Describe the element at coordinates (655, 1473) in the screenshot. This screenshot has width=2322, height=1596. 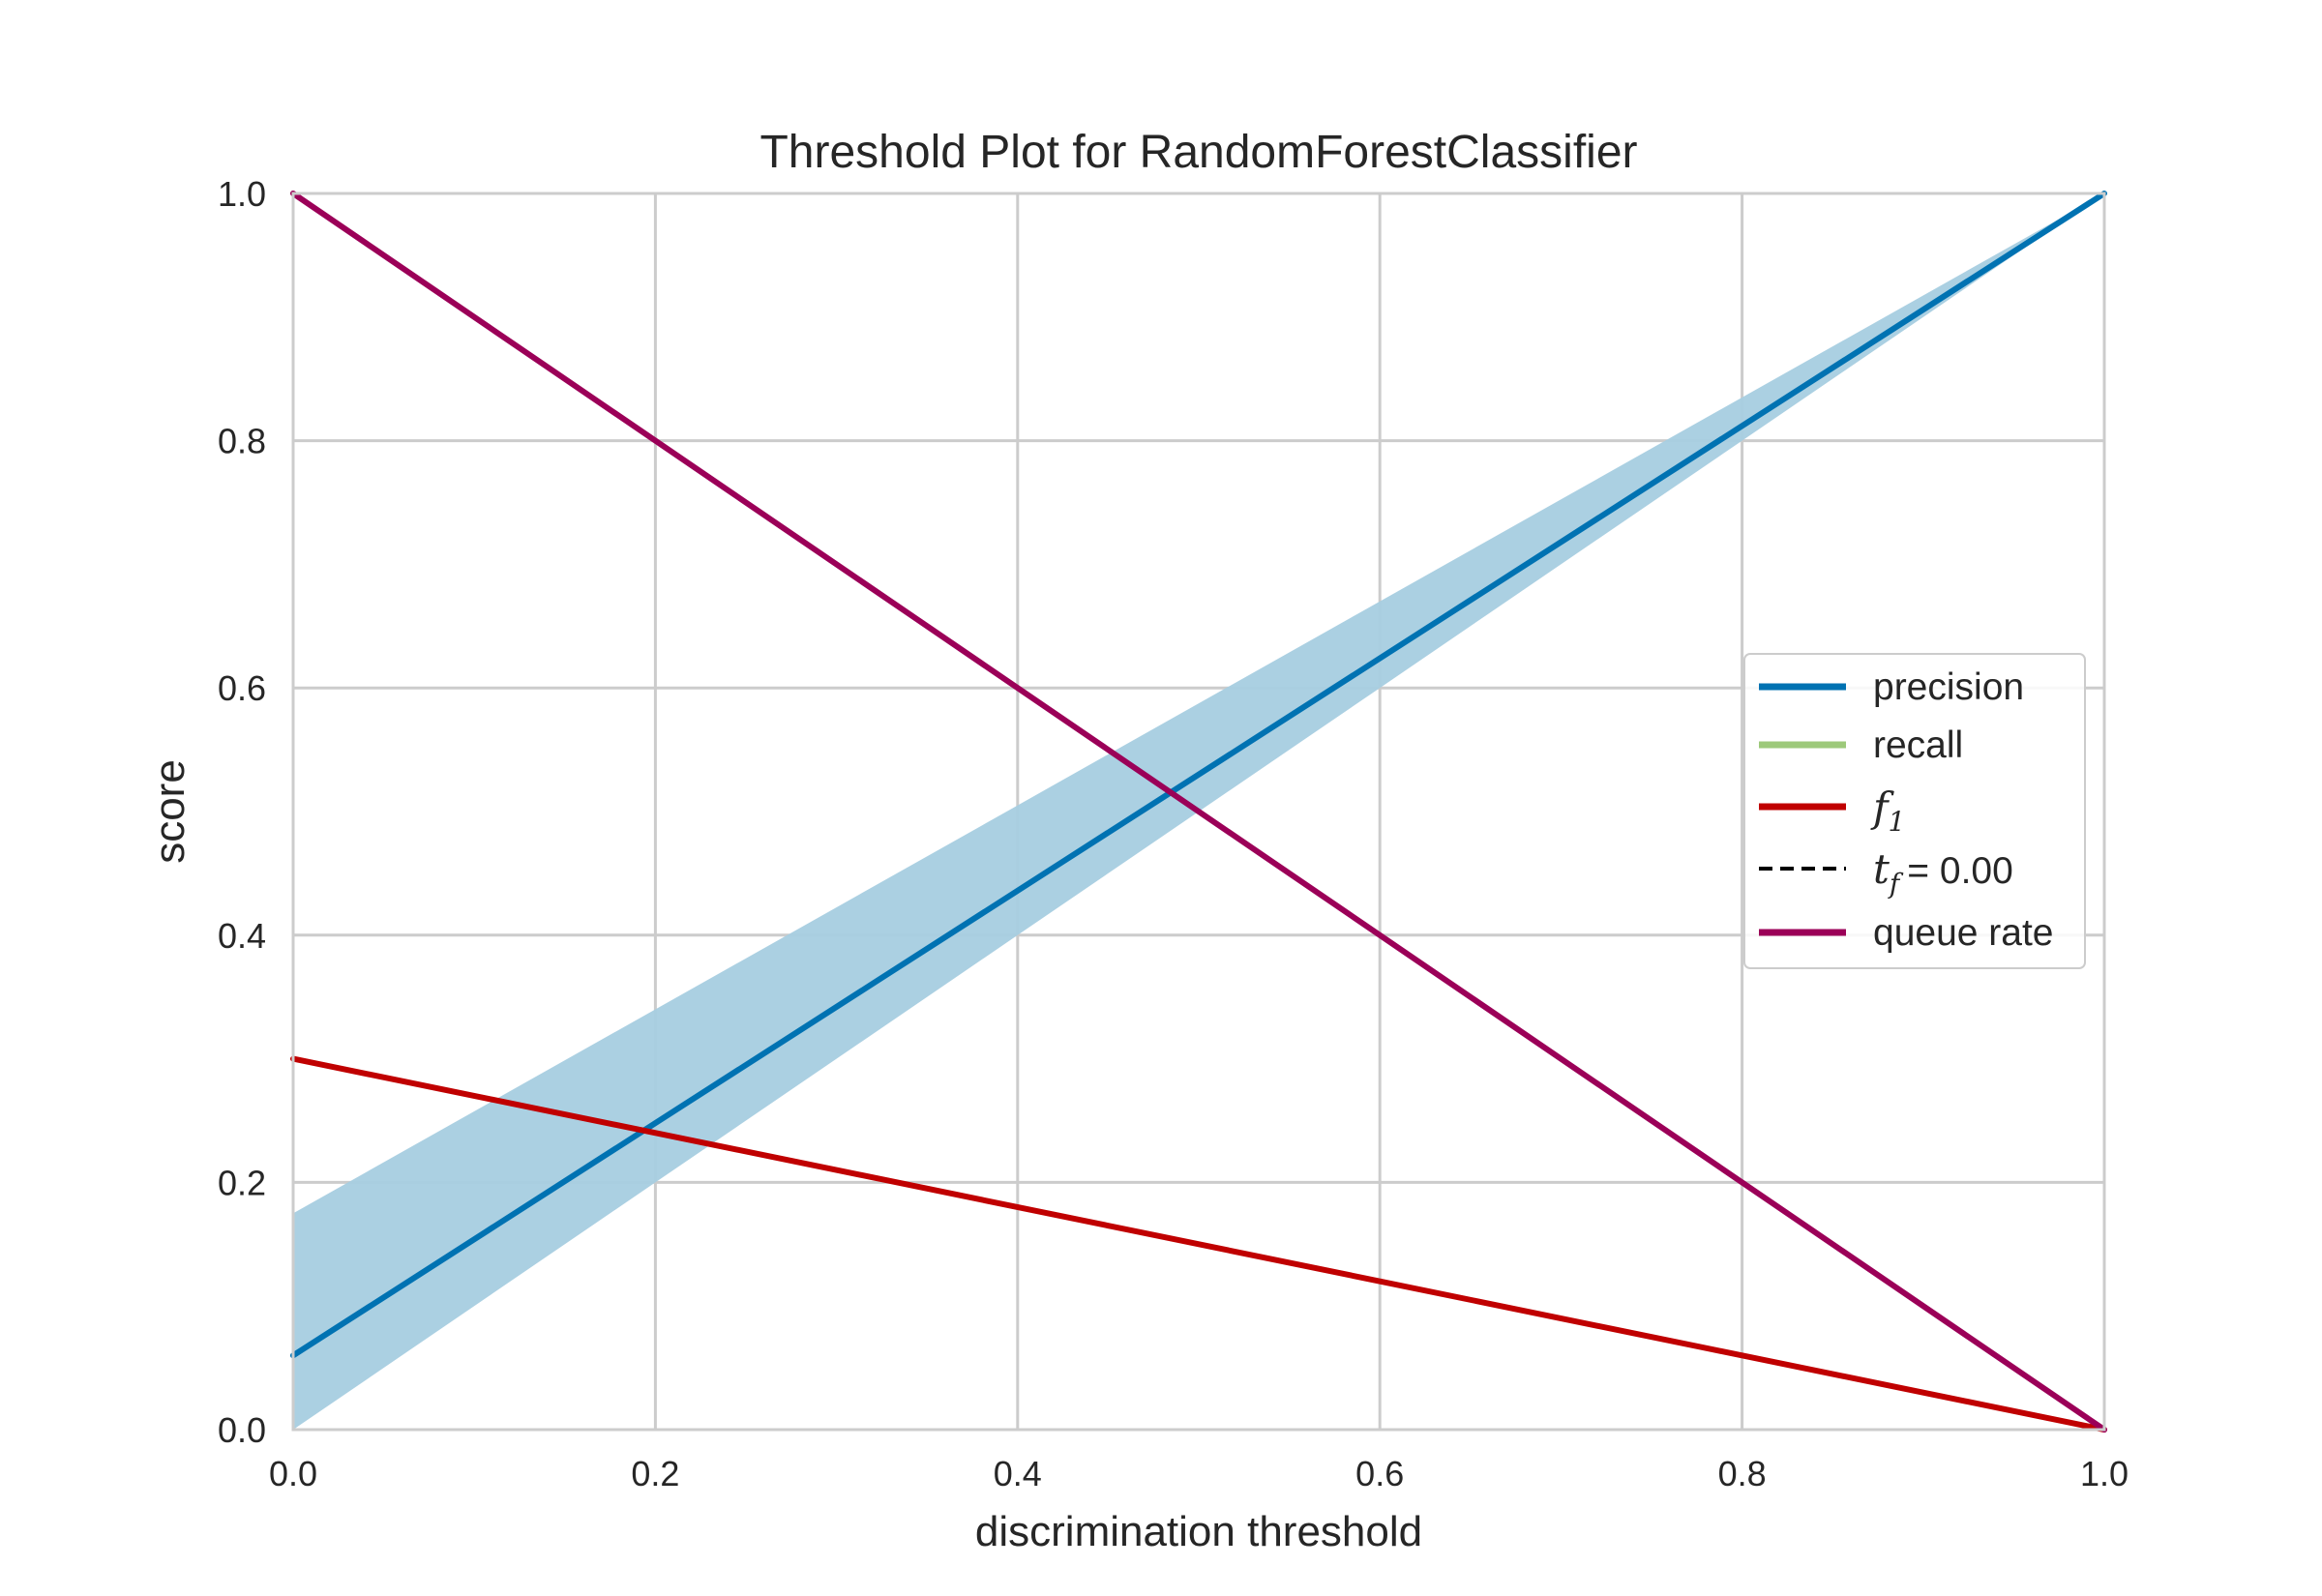
I see `x-tick-label: 0.2` at that location.